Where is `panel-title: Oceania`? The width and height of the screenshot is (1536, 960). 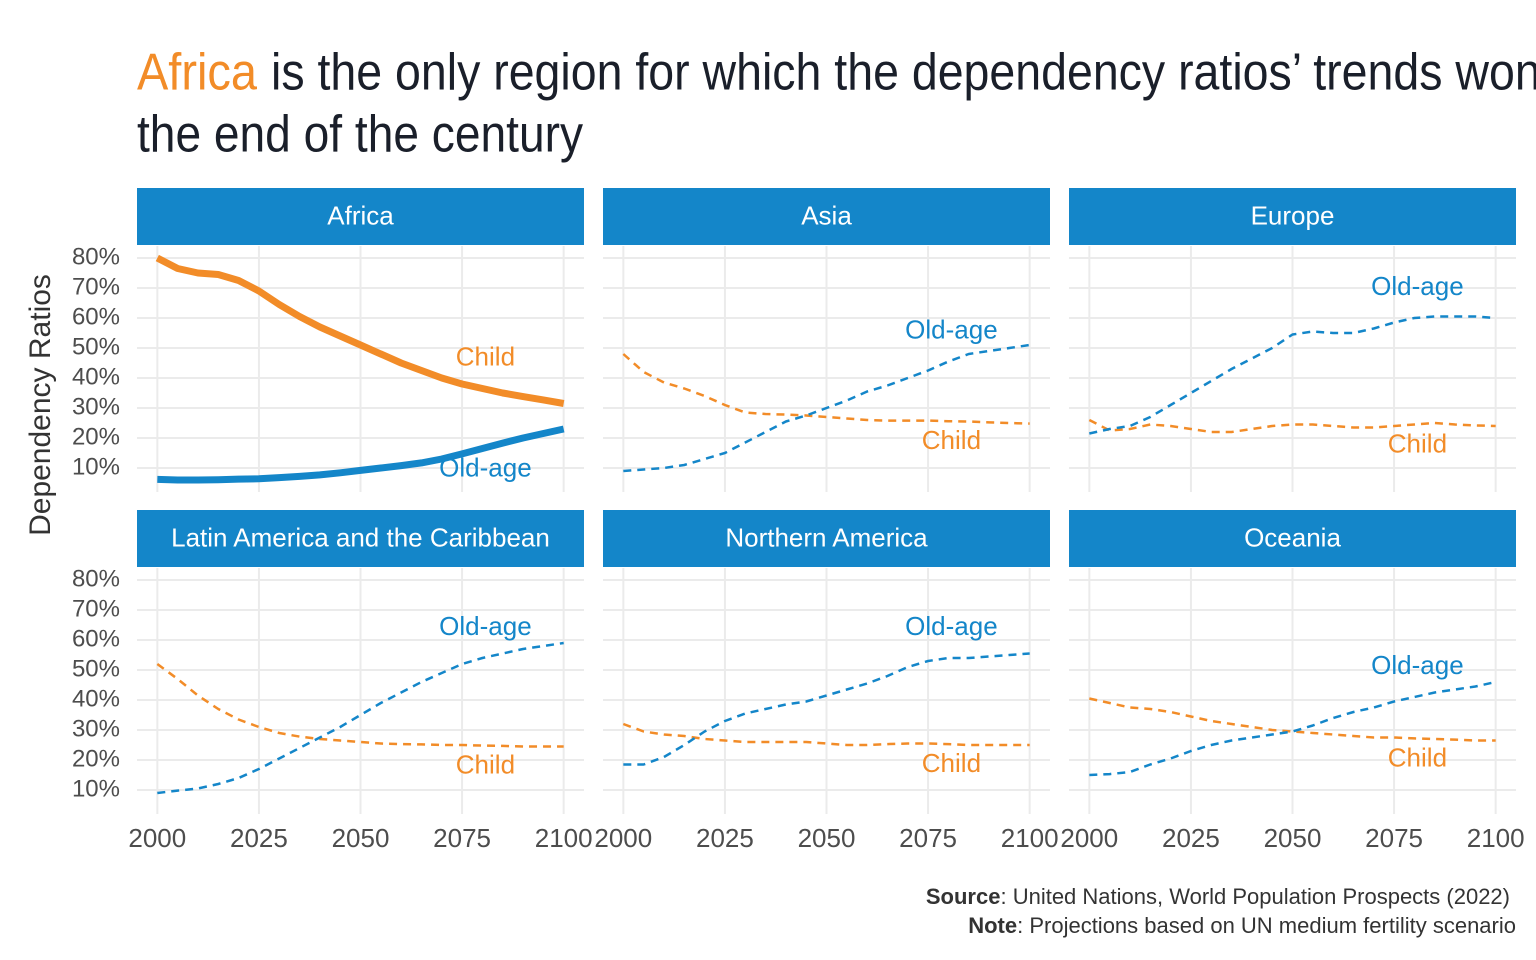
panel-title: Oceania is located at coordinates (1292, 537).